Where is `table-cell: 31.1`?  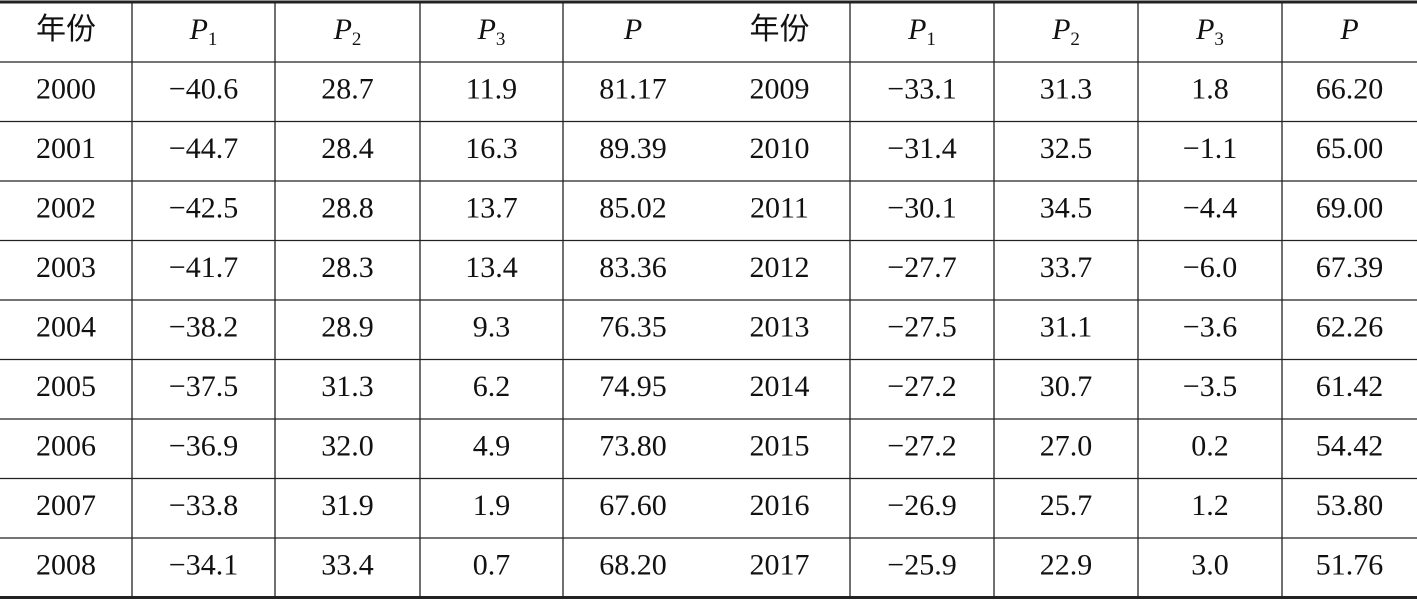 table-cell: 31.1 is located at coordinates (1066, 327).